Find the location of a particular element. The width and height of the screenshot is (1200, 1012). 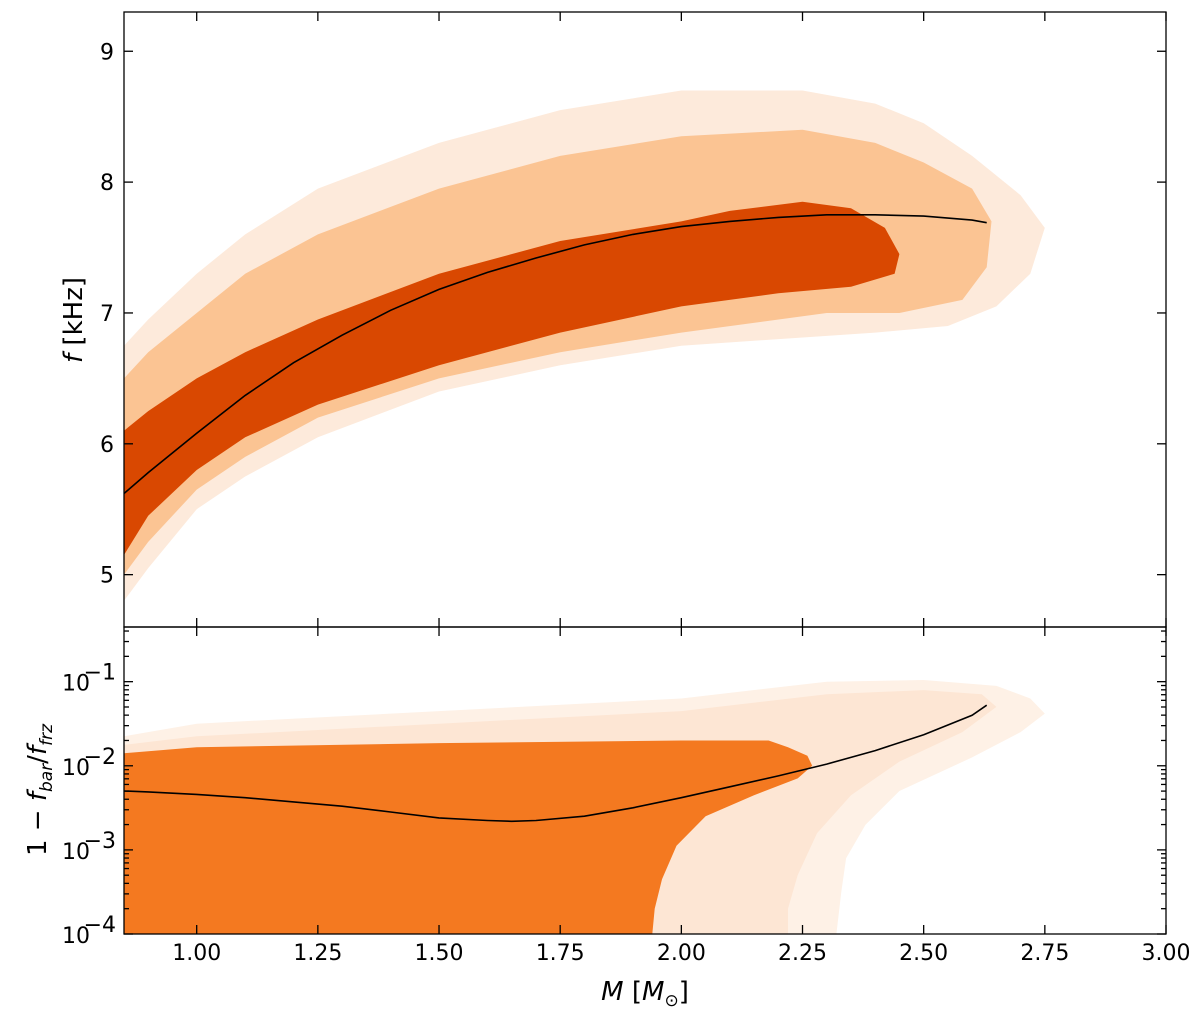

top-y-axis-label: f [kHz] is located at coordinates (74, 320).